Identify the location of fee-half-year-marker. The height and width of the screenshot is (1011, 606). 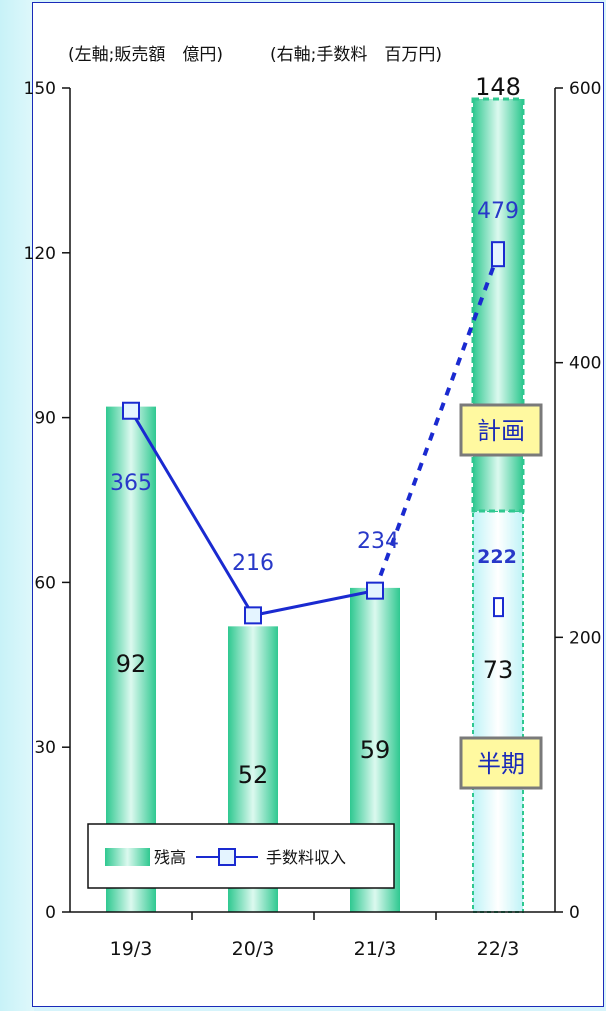
(498, 607).